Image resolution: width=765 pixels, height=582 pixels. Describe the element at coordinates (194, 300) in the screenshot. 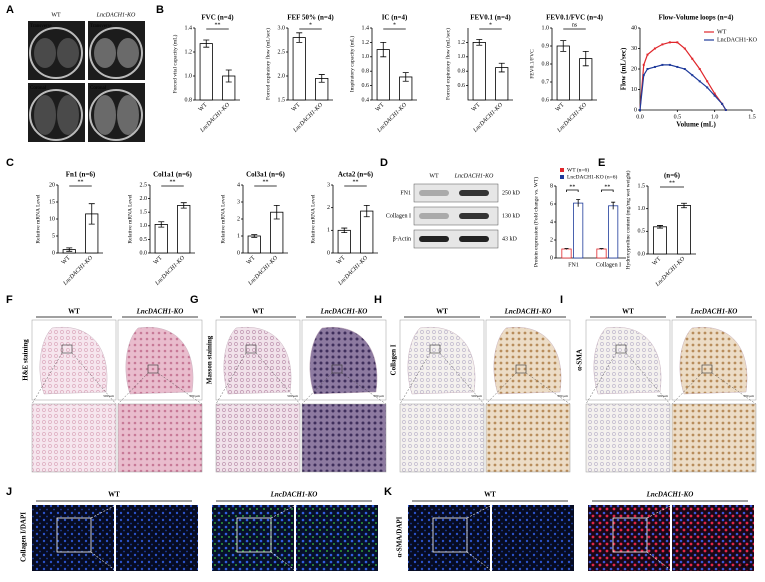

I see `panel-label: G` at that location.